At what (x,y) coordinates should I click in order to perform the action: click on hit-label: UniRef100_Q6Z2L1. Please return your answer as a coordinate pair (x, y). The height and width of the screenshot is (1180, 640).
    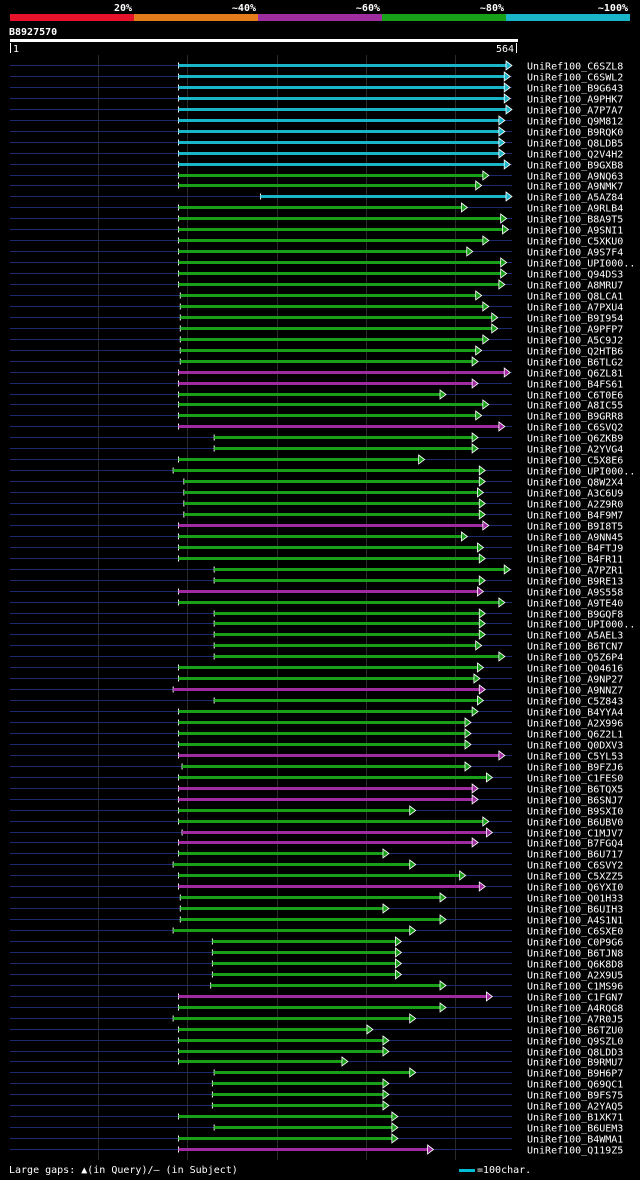
    Looking at the image, I should click on (575, 735).